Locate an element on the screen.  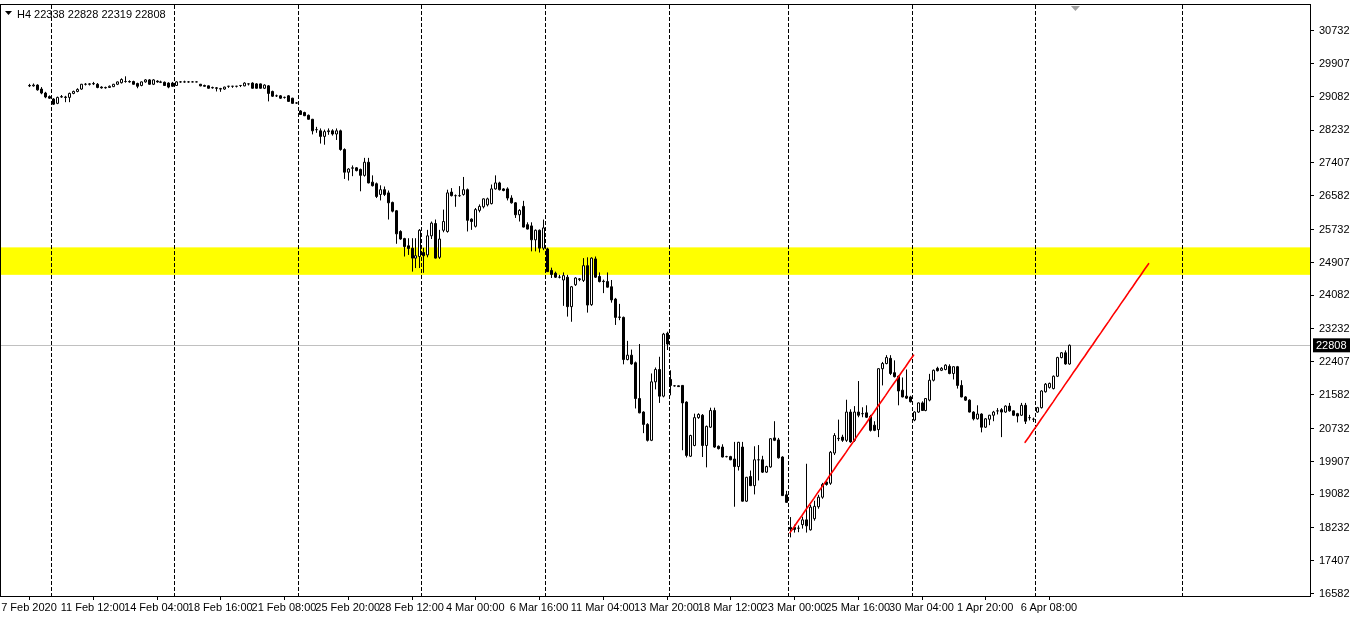
y-tick-label: 16582 is located at coordinates (1334, 592).